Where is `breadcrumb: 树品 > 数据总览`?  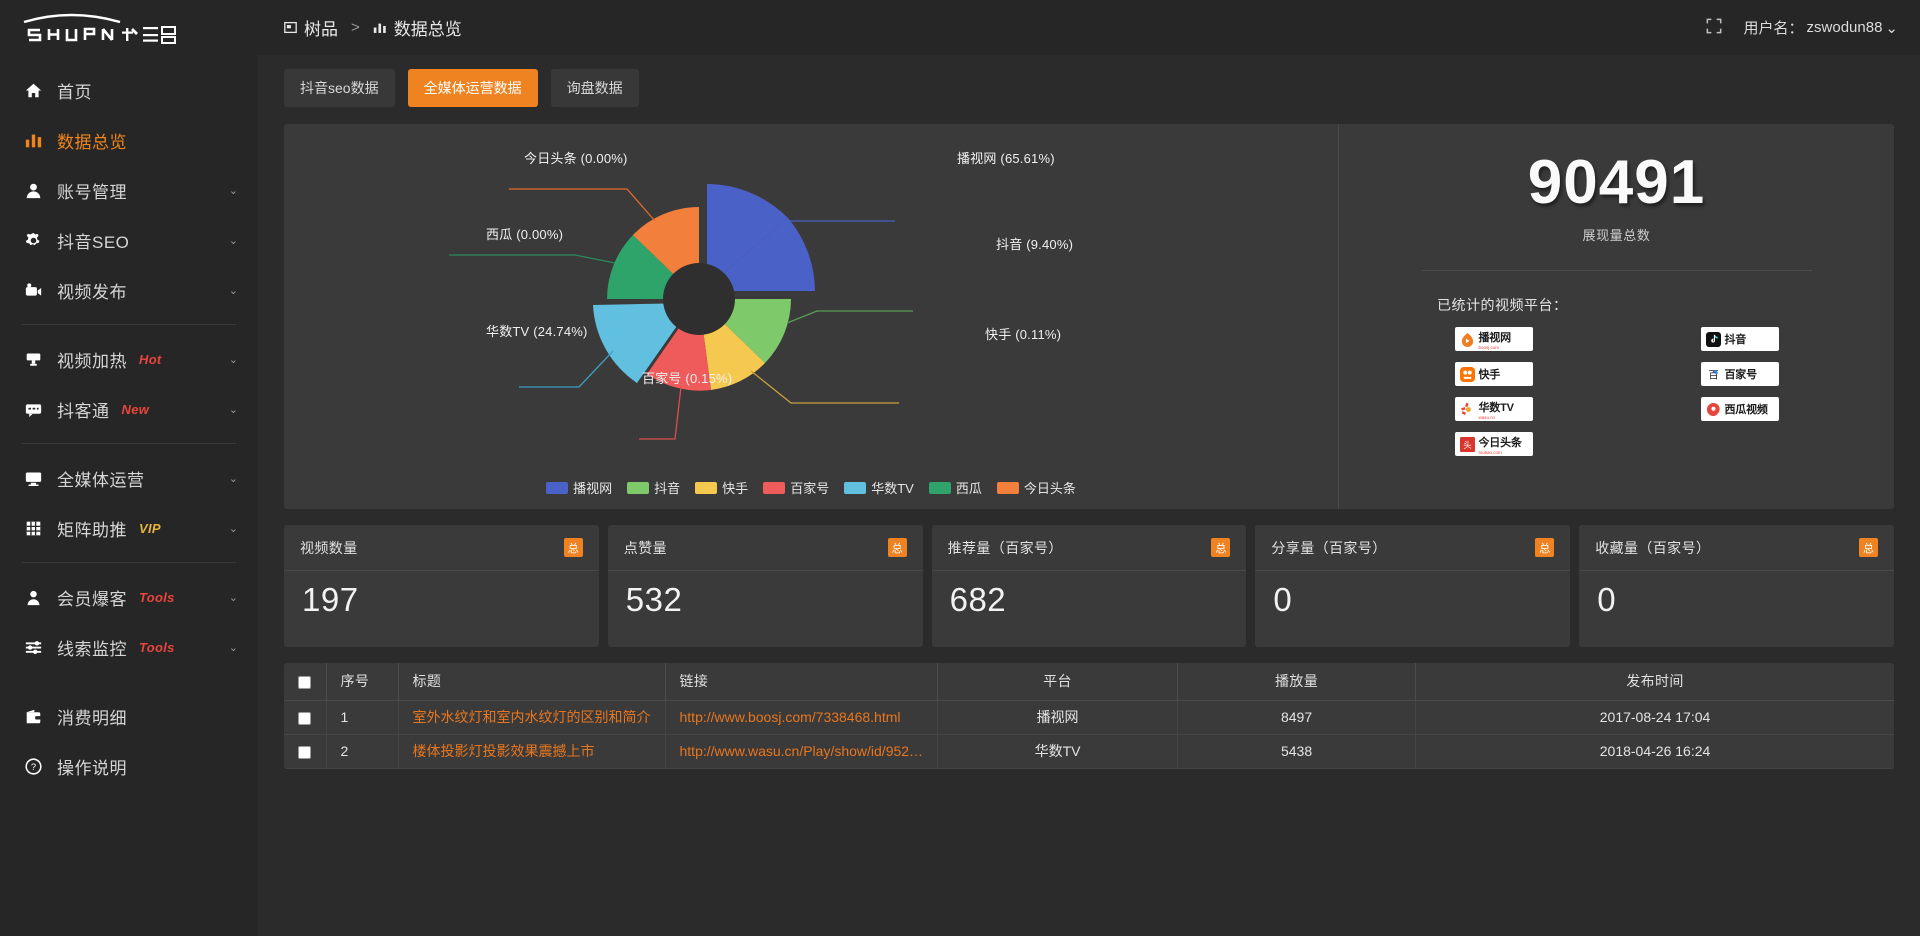
breadcrumb: 树品 > 数据总览 is located at coordinates (373, 27).